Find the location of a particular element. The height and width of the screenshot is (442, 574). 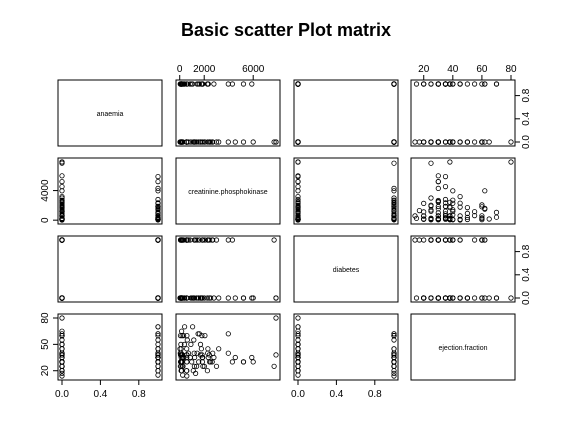

diagonal-label-ejection-fraction: ejection.fraction is located at coordinates (462, 348).